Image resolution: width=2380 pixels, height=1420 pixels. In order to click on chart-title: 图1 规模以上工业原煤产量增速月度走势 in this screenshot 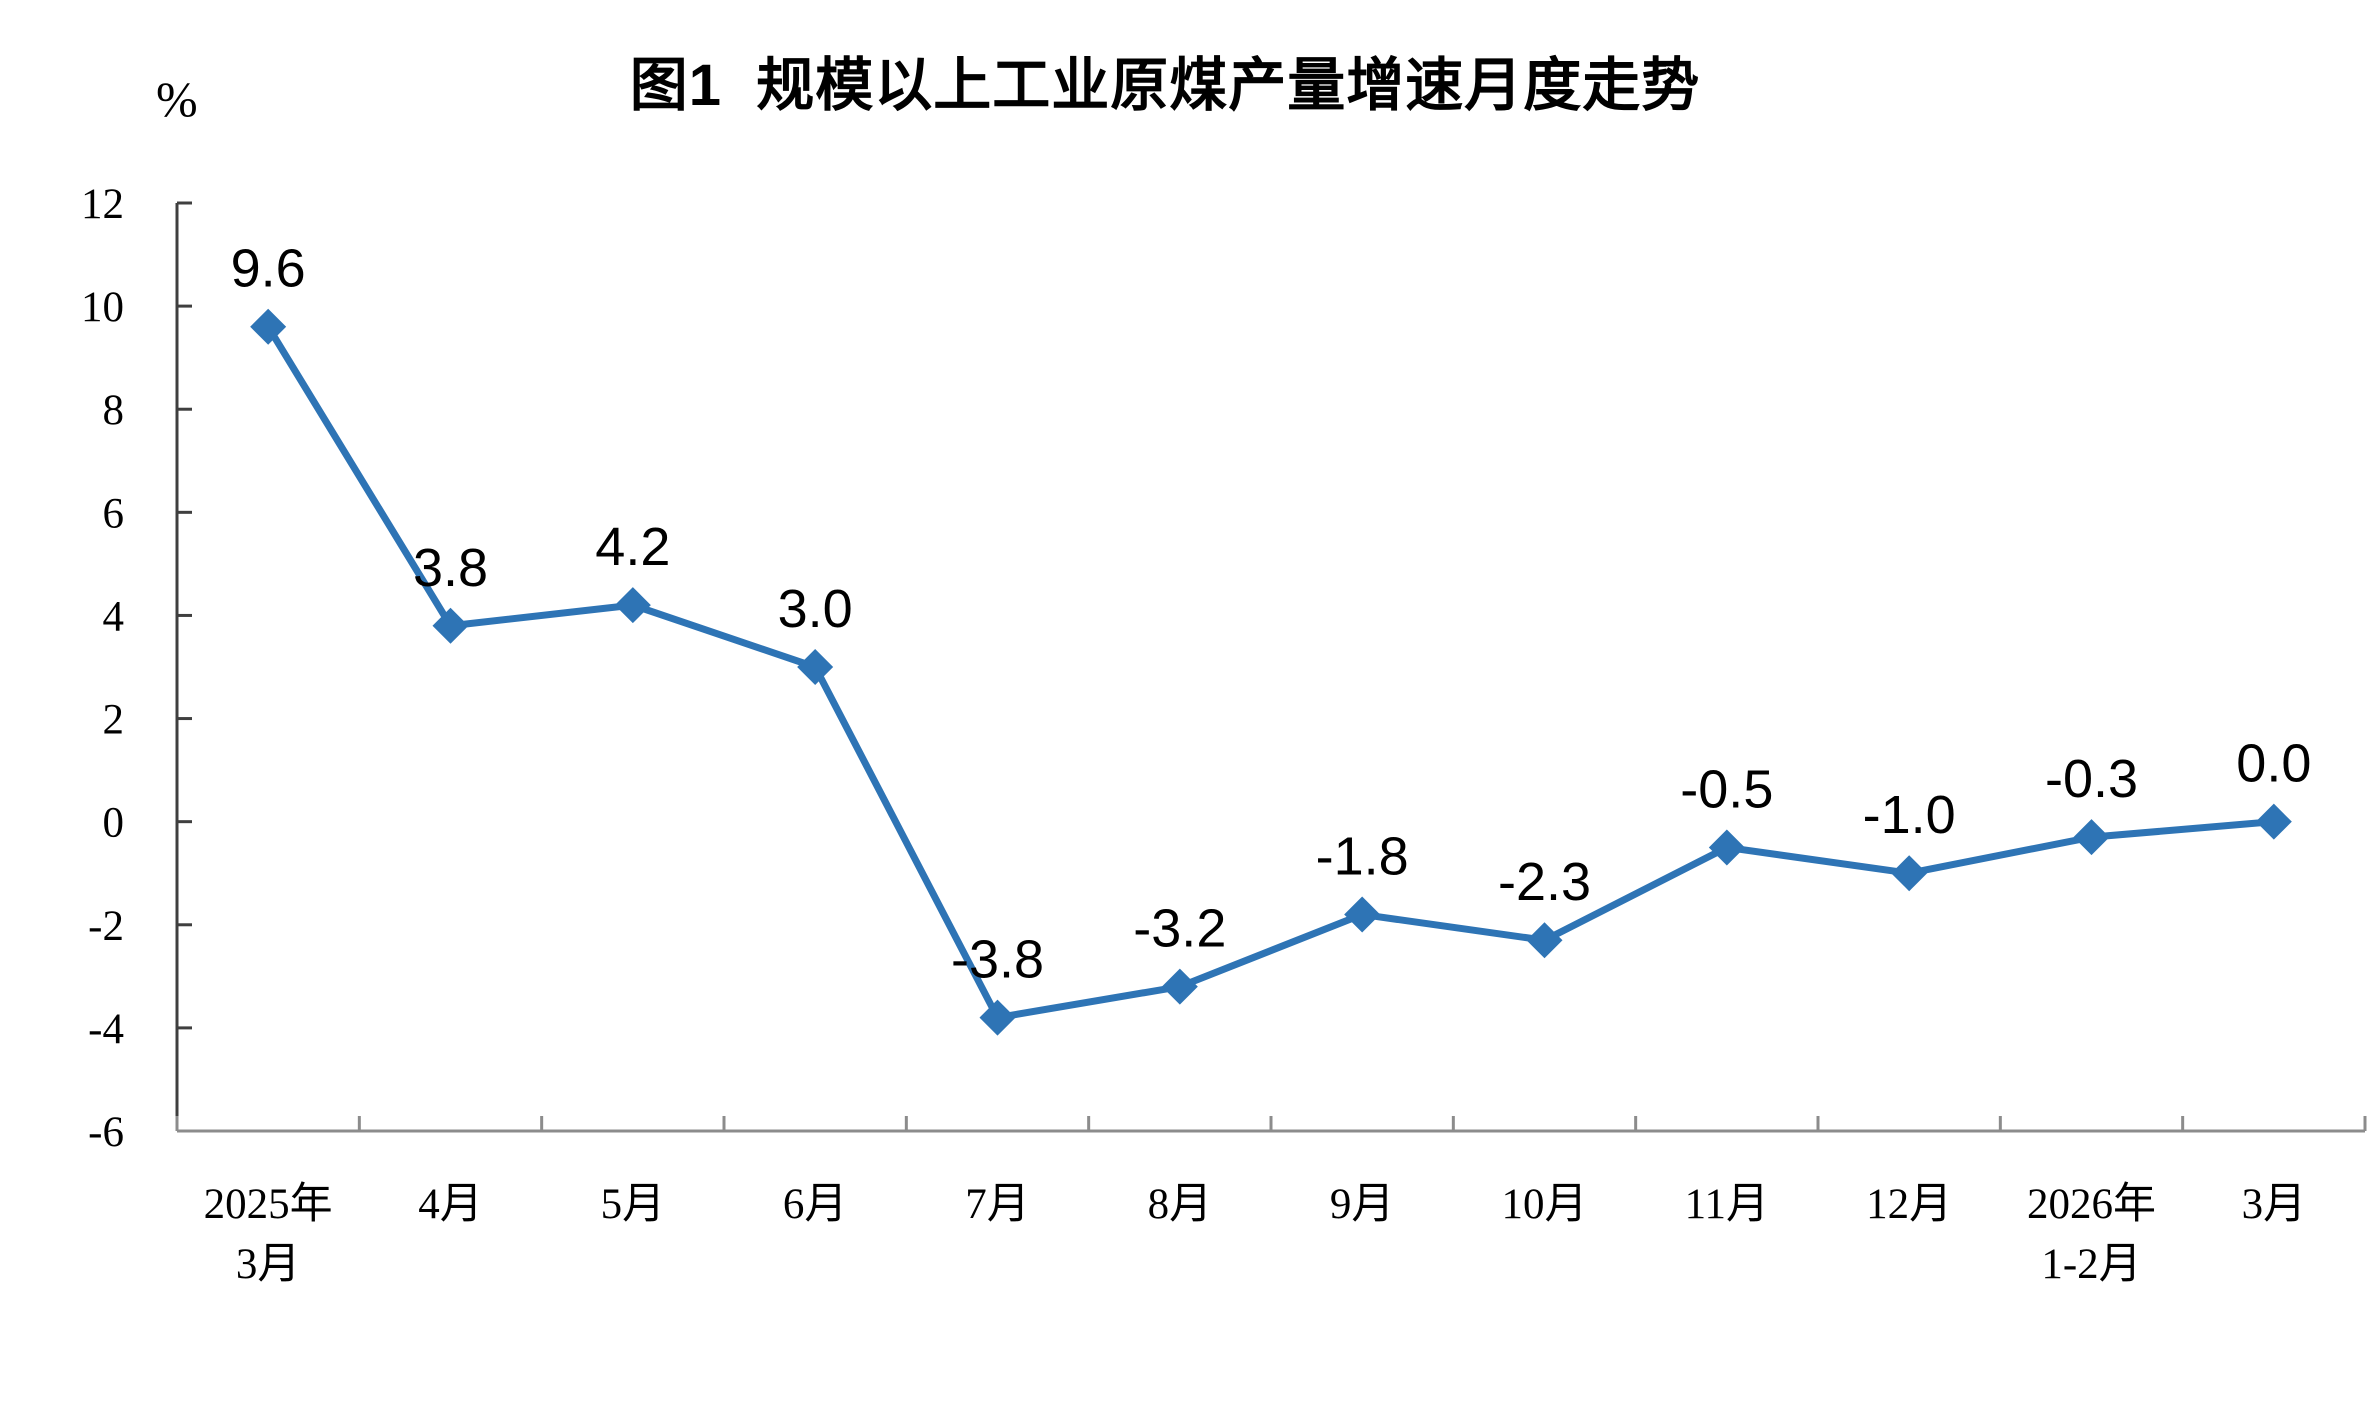, I will do `click(1165, 85)`.